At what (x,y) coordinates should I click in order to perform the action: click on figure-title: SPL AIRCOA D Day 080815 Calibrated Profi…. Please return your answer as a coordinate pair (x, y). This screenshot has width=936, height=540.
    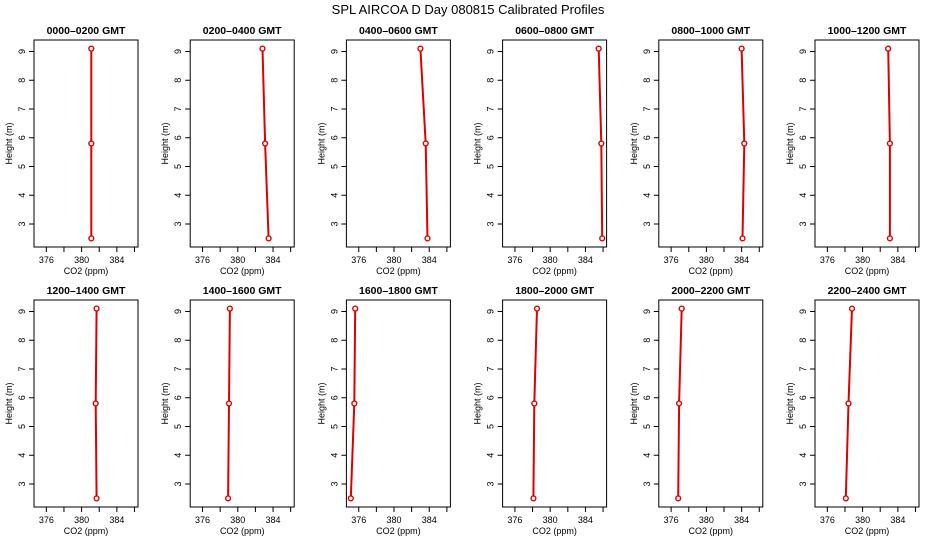
    Looking at the image, I should click on (468, 9).